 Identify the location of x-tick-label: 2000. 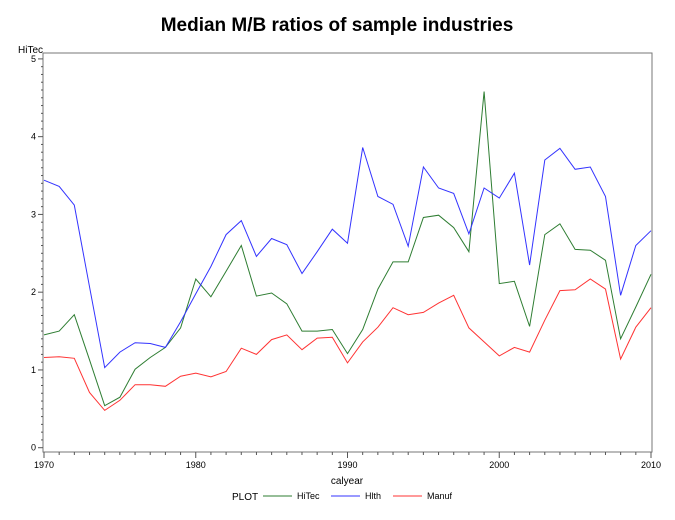
(499, 465).